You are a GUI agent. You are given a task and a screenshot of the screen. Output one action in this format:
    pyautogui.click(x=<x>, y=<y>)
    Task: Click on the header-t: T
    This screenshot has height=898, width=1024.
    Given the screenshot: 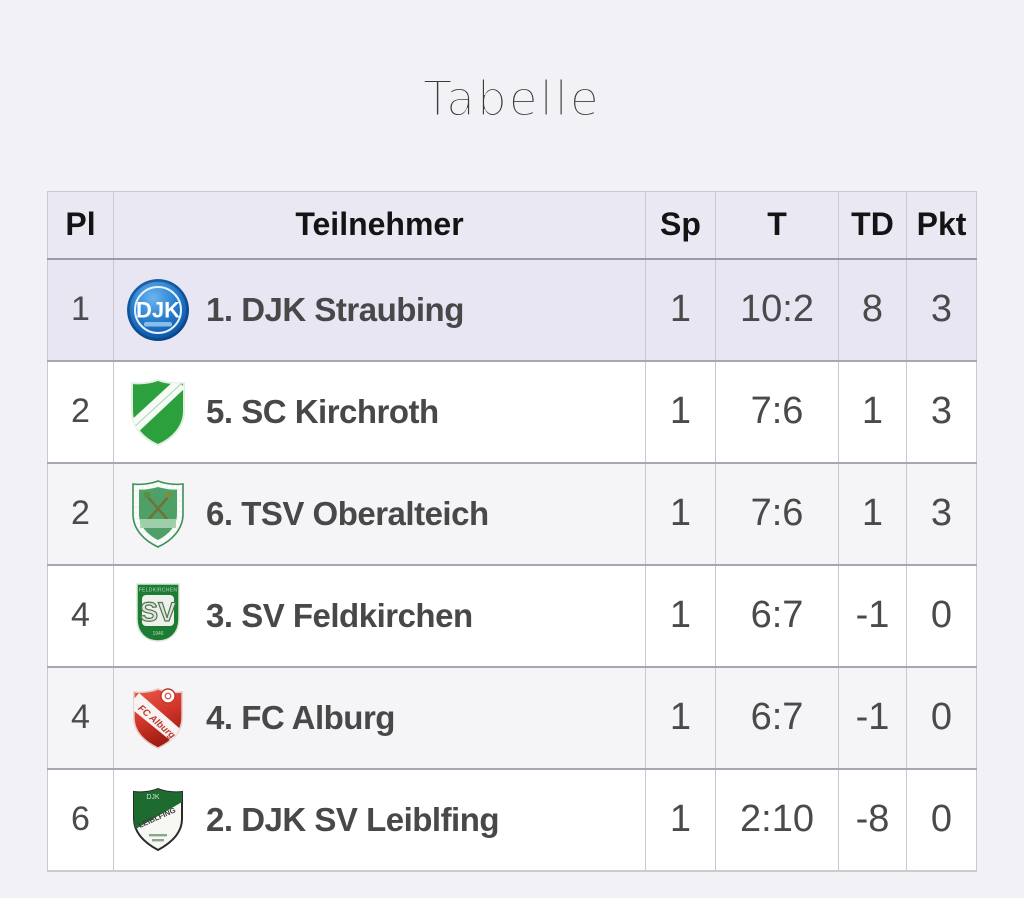 What is the action you would take?
    pyautogui.click(x=777, y=225)
    